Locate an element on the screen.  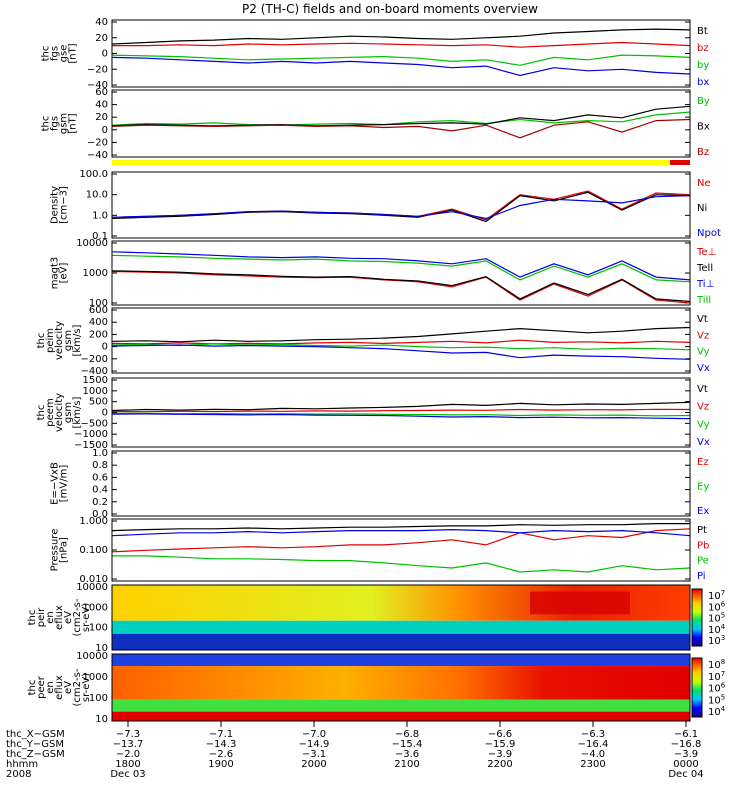
legend-label: Vt is located at coordinates (702, 319).